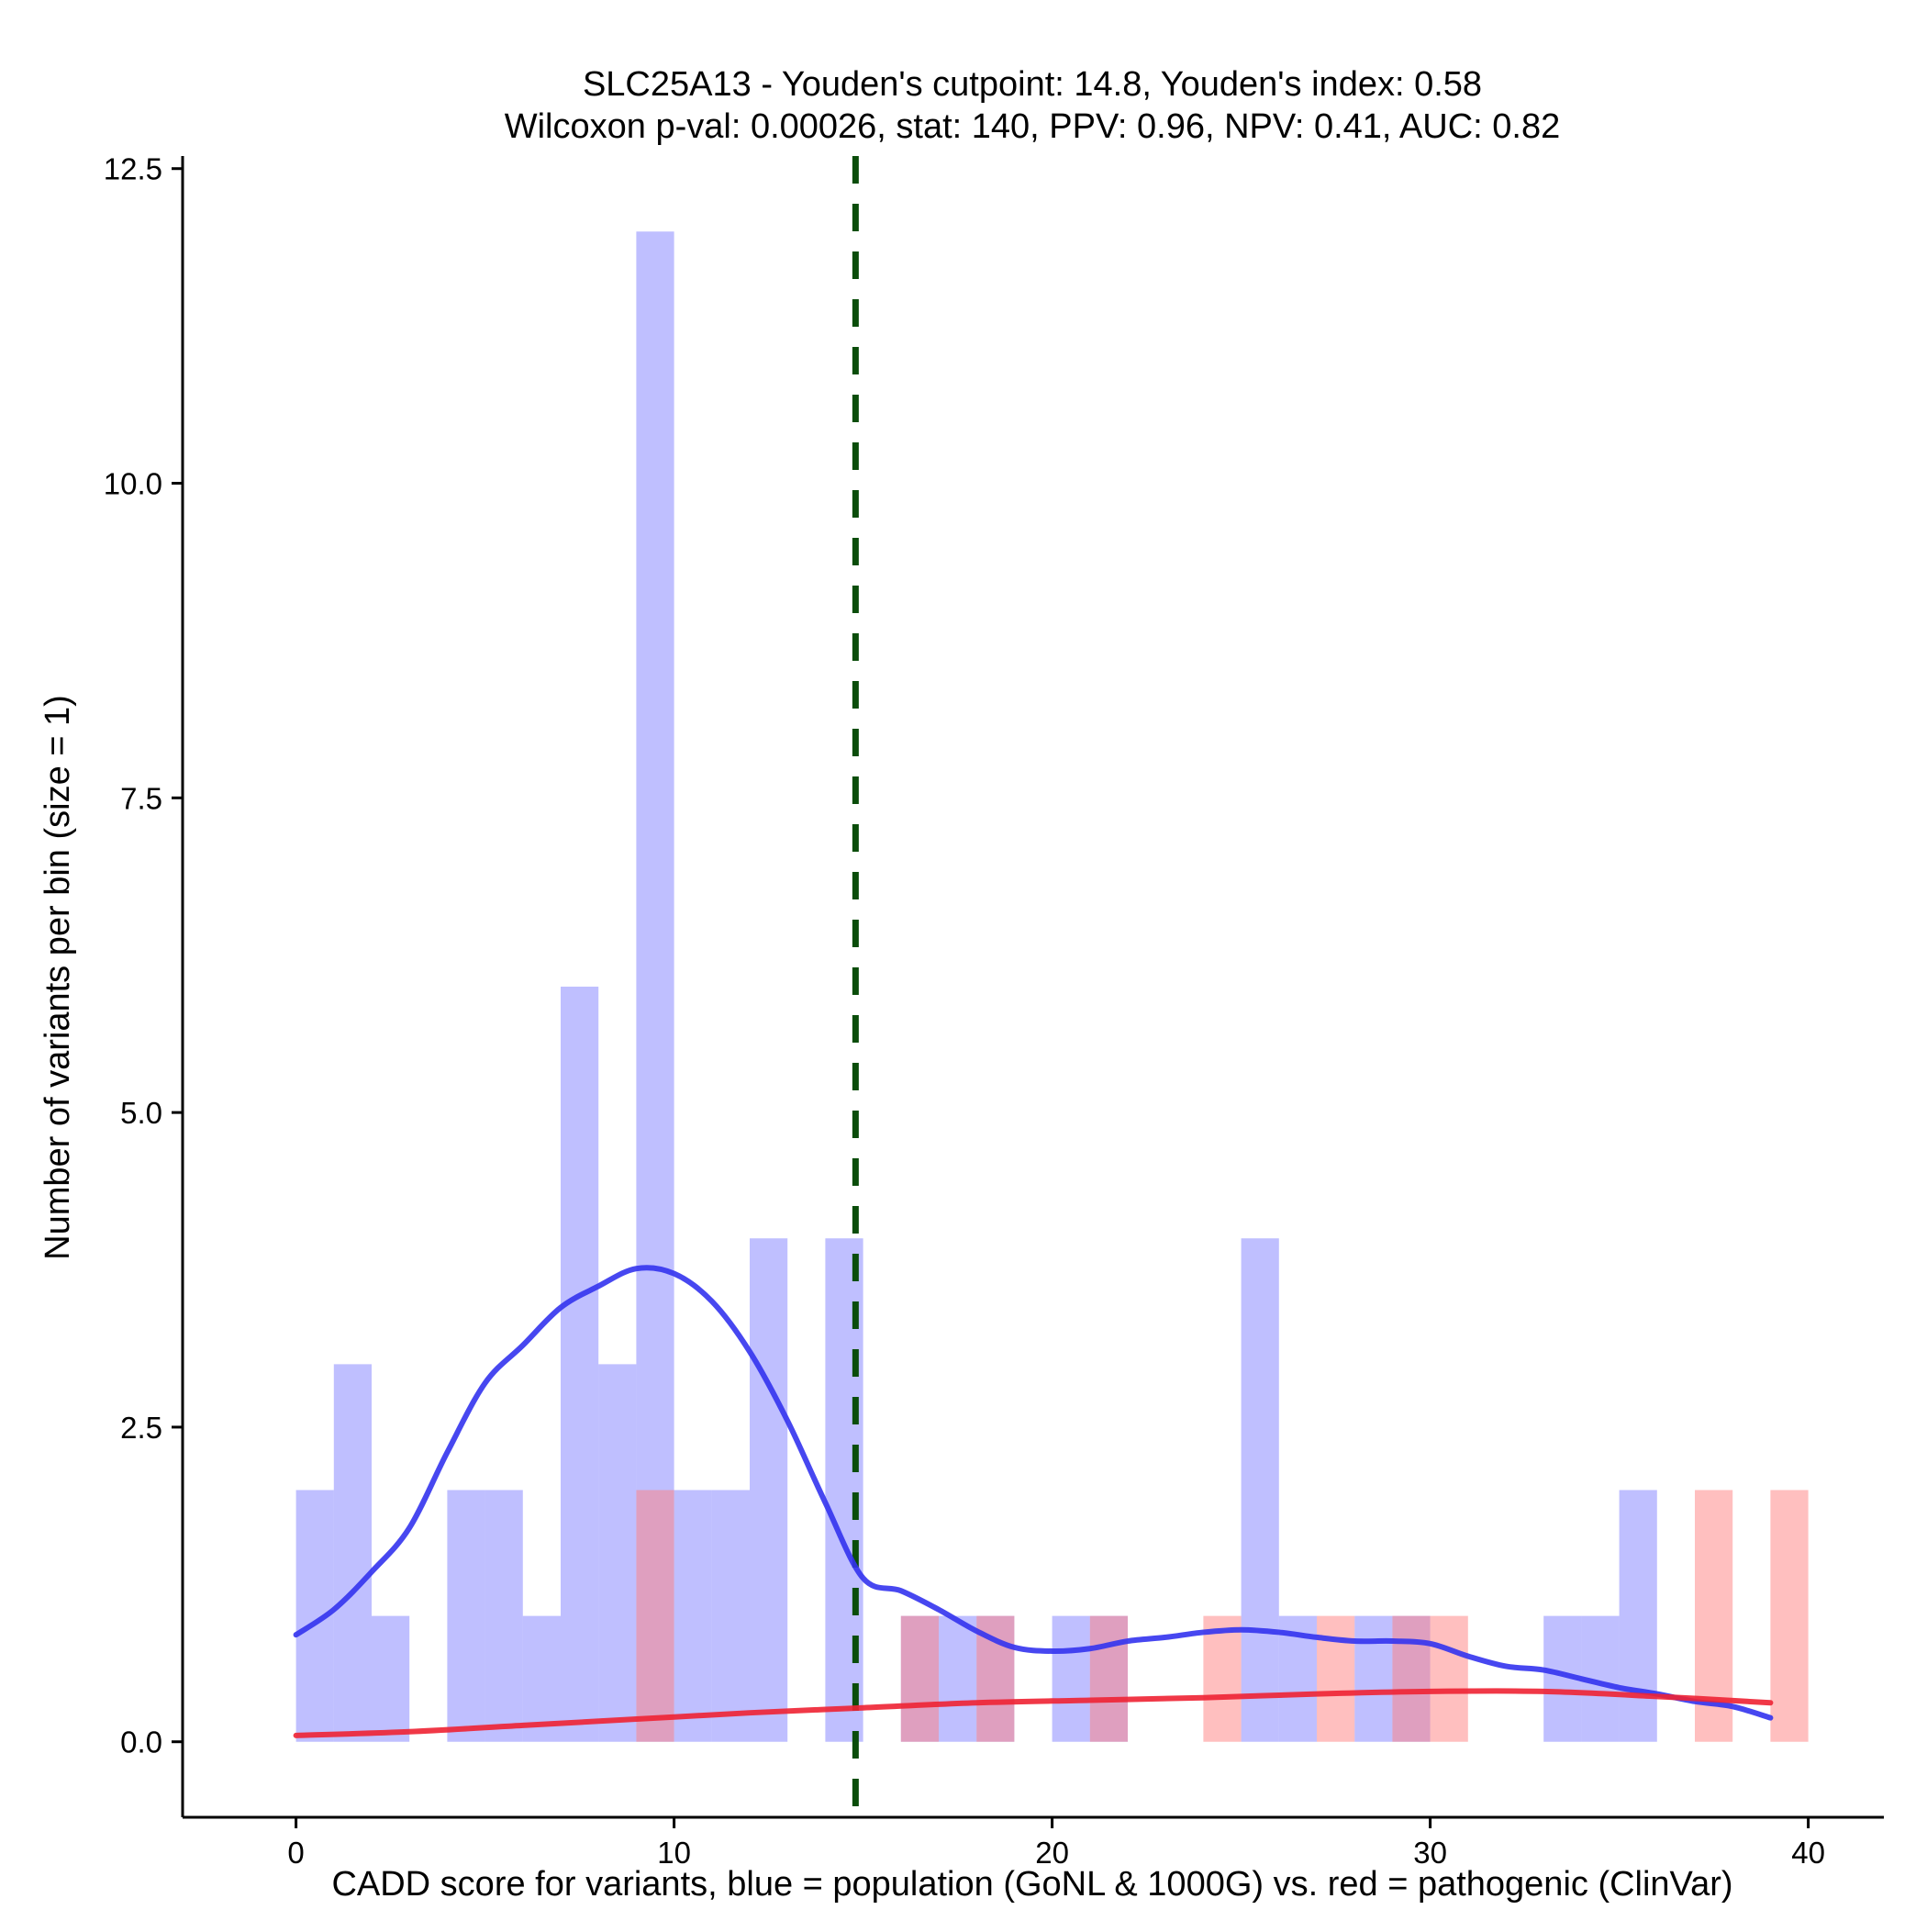 The image size is (1927, 1932). What do you see at coordinates (141, 798) in the screenshot?
I see `y-tick-label: 7.5` at bounding box center [141, 798].